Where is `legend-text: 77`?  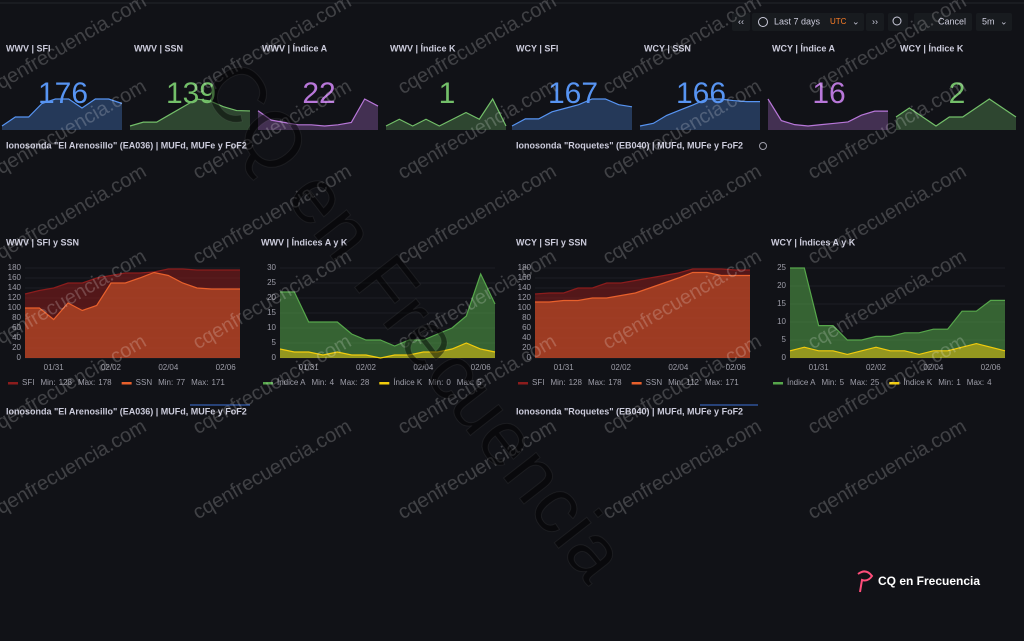
legend-text: 77 is located at coordinates (180, 382).